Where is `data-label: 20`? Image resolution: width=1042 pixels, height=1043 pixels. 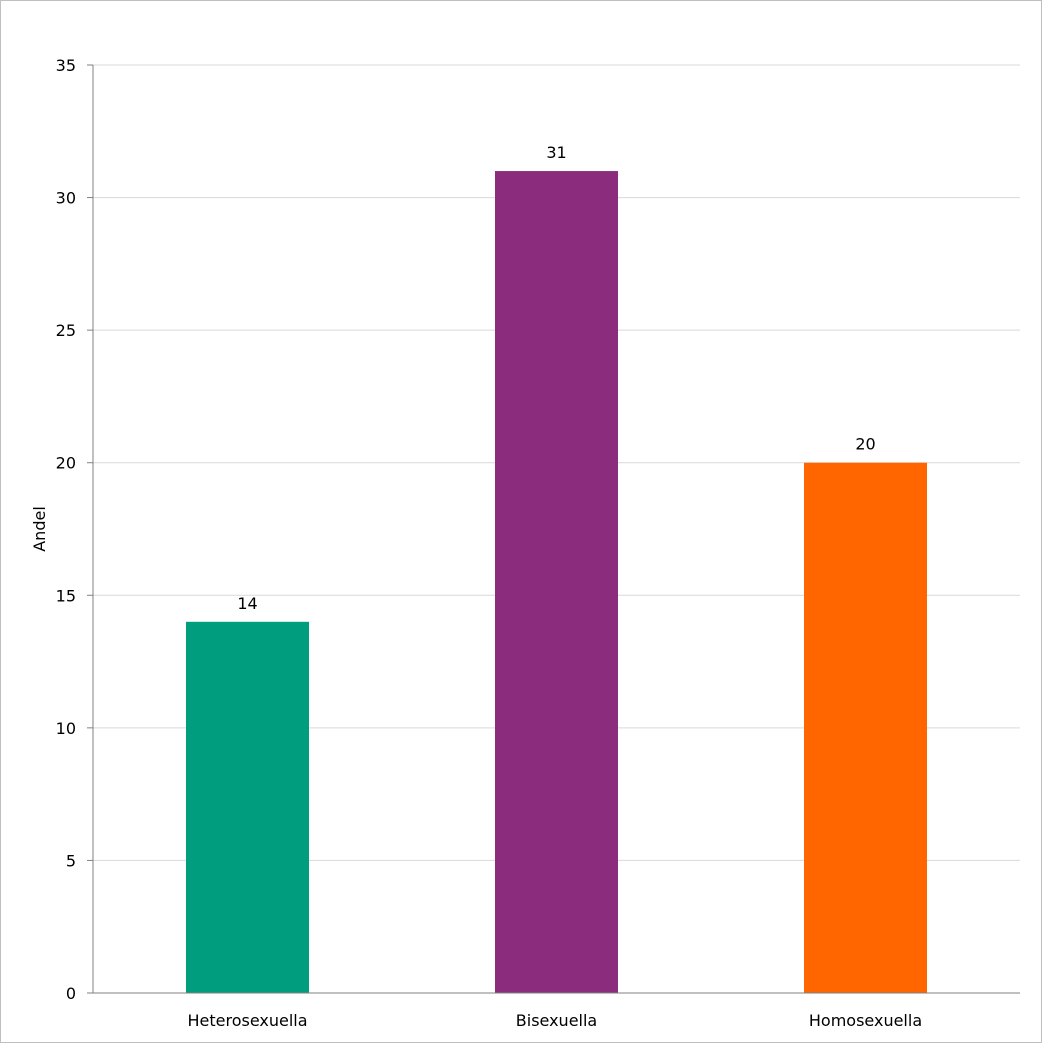 data-label: 20 is located at coordinates (865, 444).